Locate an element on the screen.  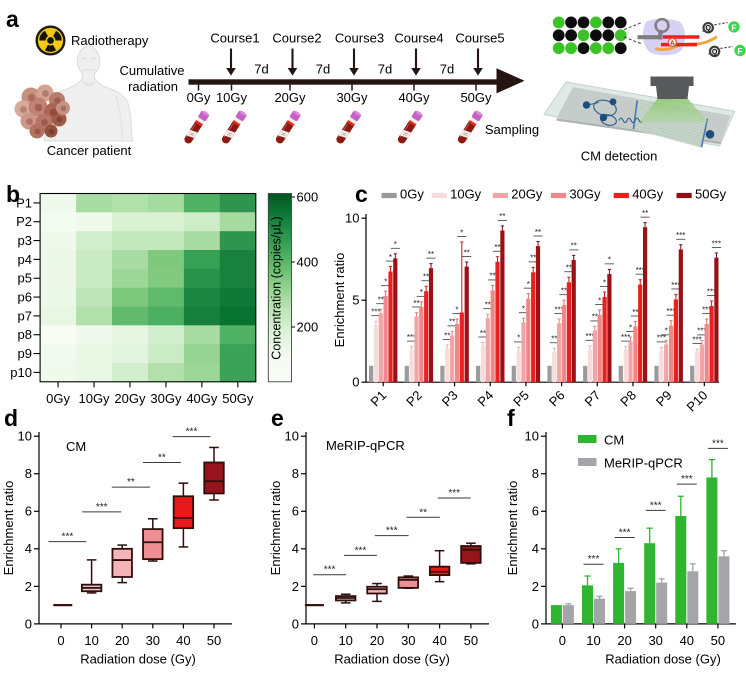
svg-text: P2 is located at coordinates (24, 221).